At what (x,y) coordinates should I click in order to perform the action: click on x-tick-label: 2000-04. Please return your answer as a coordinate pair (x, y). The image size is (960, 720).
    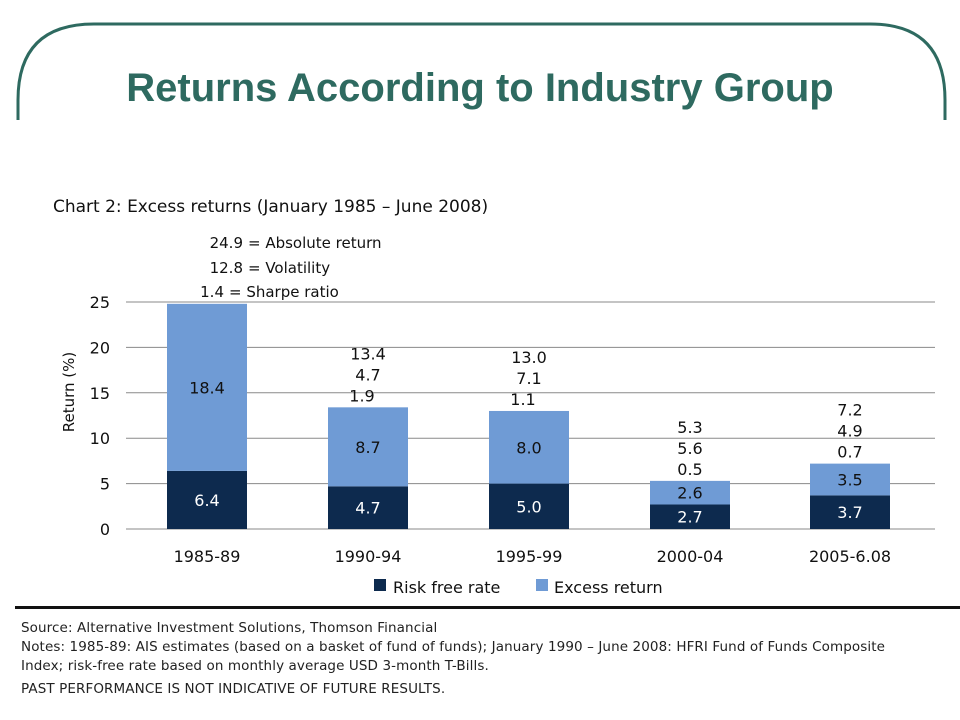
    Looking at the image, I should click on (690, 556).